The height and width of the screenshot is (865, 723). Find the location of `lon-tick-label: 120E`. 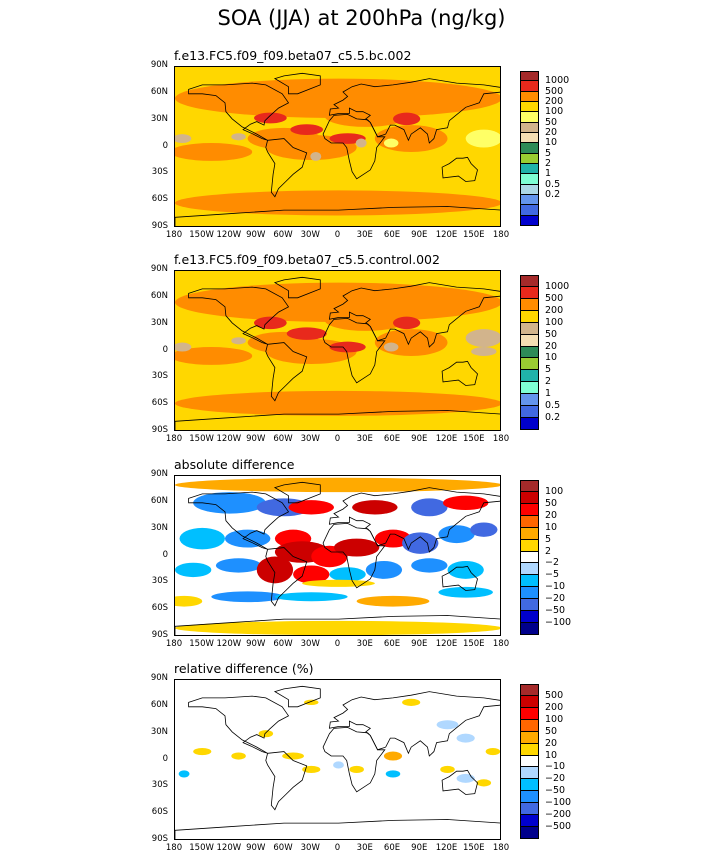

lon-tick-label: 120E is located at coordinates (446, 644).